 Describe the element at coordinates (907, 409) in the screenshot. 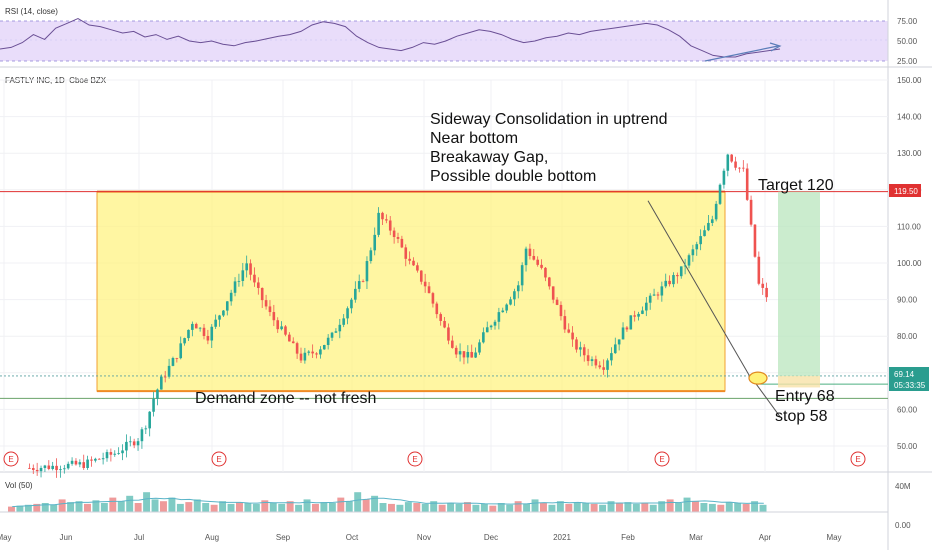

I see `price-tick: 60.00` at that location.